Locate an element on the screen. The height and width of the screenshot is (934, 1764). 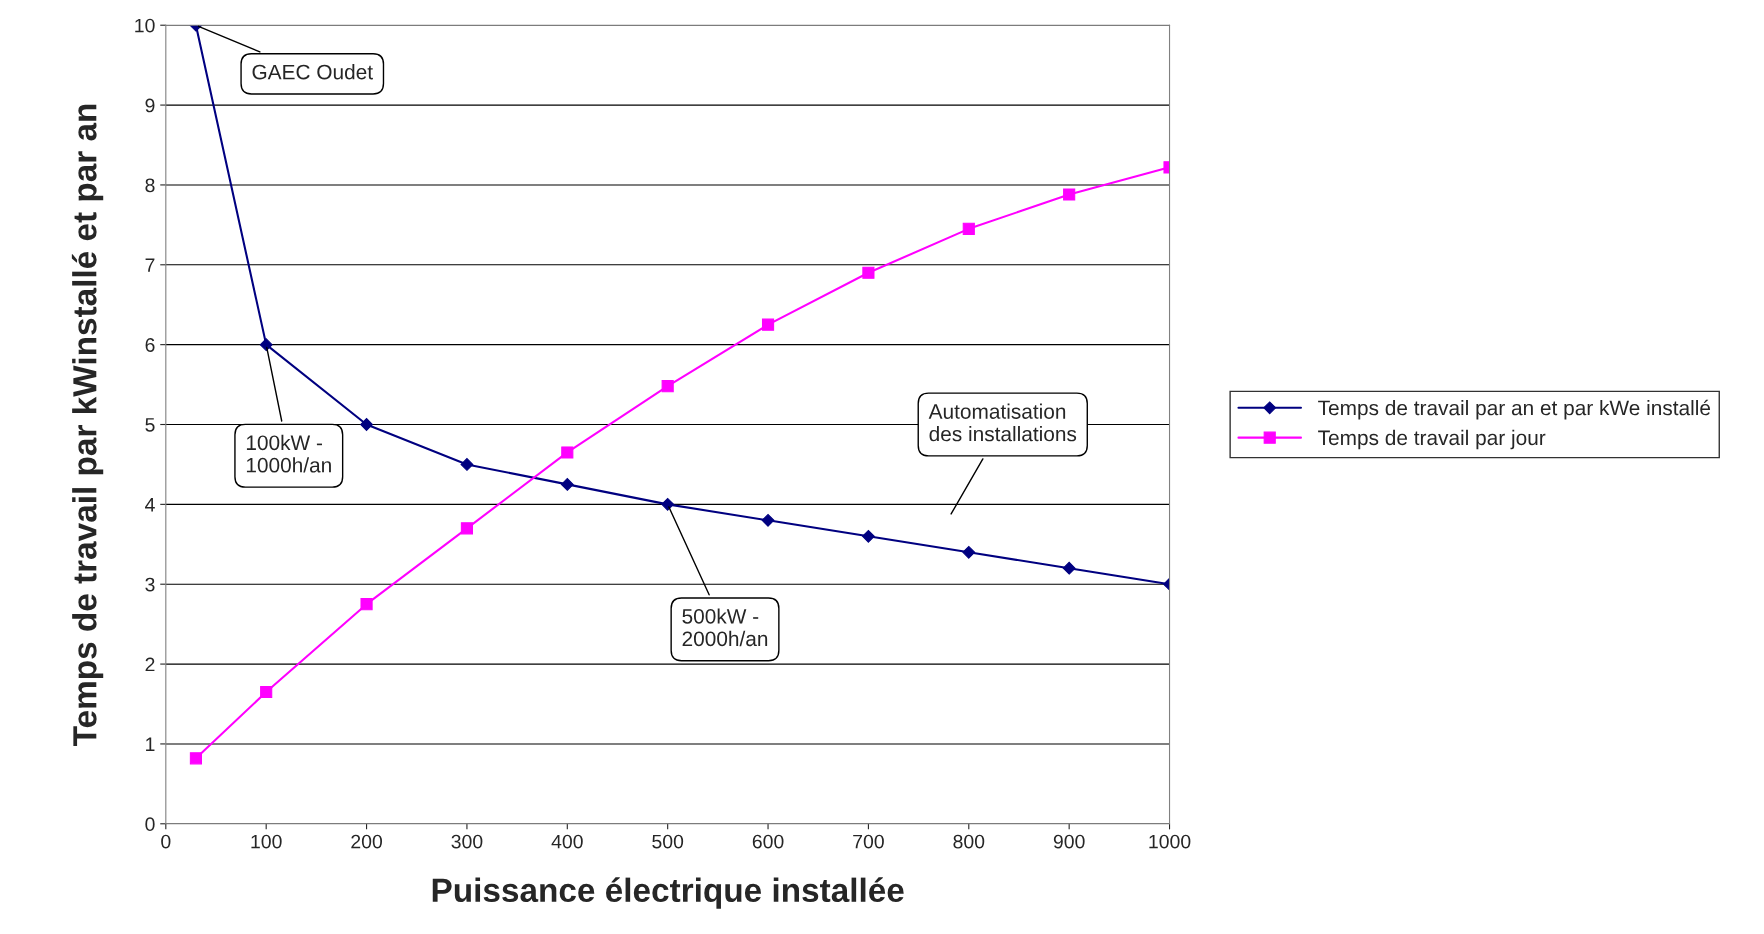
x-tick-label: 700 is located at coordinates (868, 841).